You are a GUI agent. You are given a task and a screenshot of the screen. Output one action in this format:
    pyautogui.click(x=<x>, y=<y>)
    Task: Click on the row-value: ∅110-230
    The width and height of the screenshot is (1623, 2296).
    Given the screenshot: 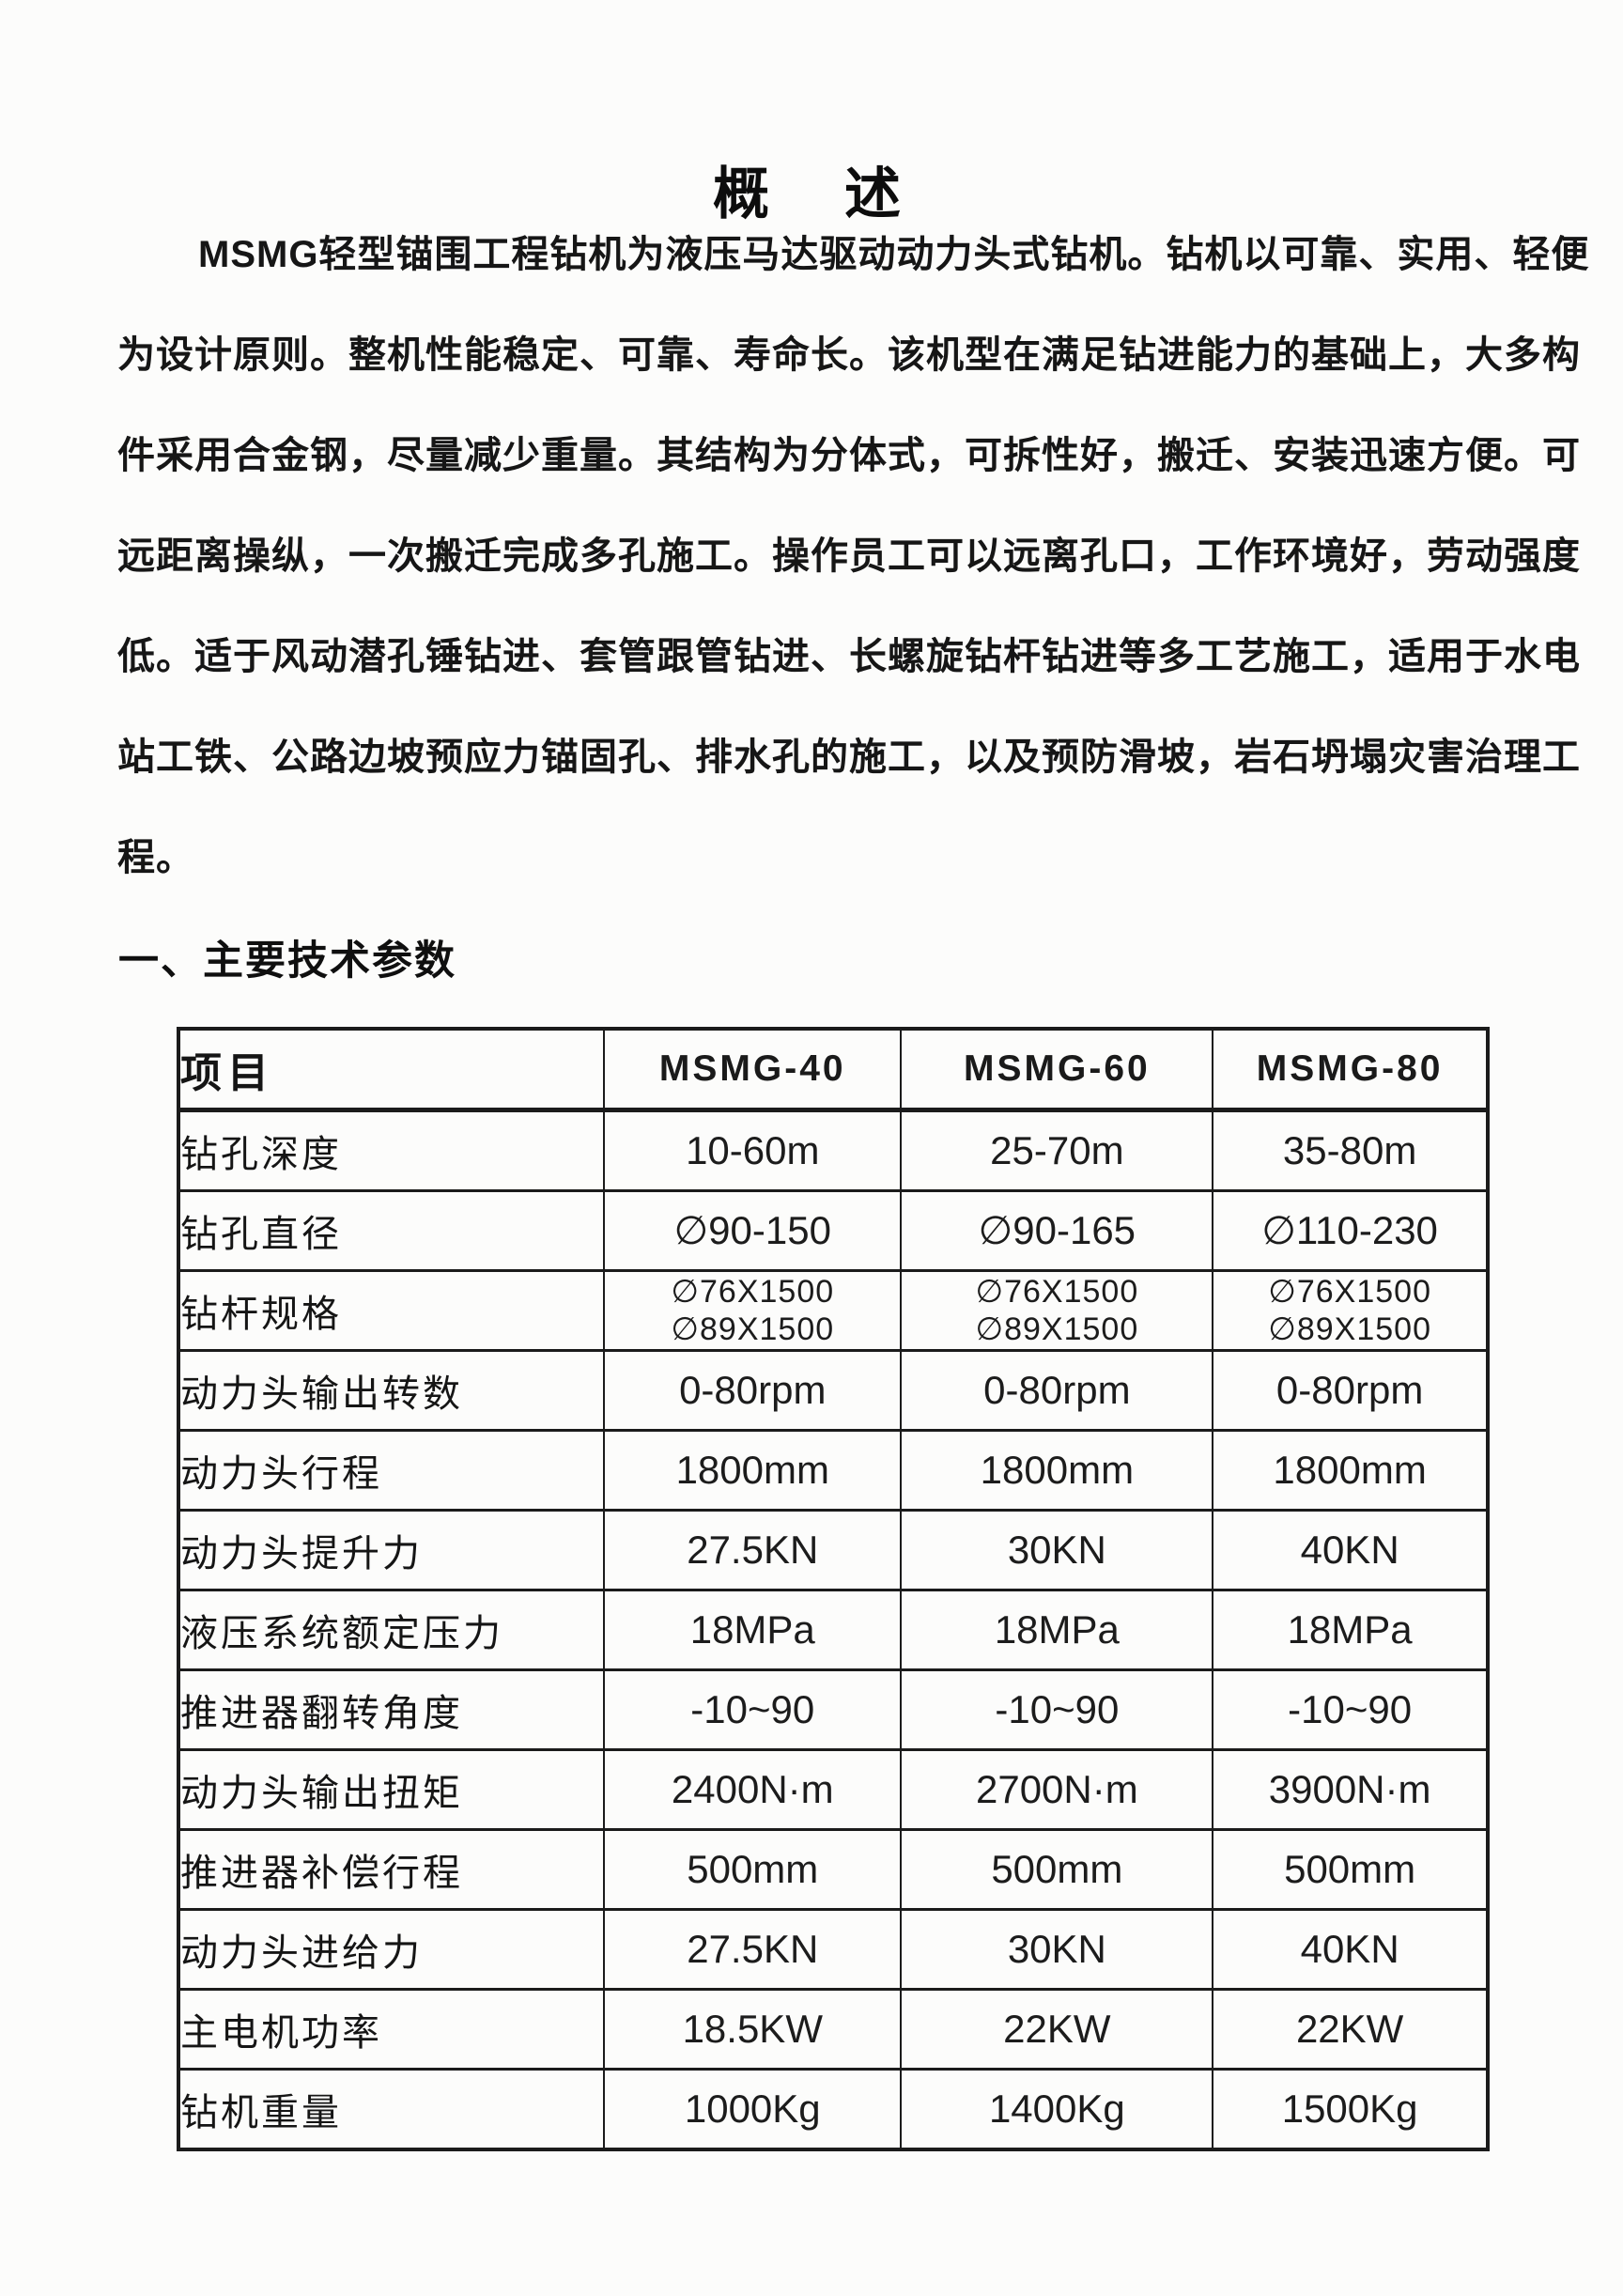 What is the action you would take?
    pyautogui.click(x=1350, y=1230)
    